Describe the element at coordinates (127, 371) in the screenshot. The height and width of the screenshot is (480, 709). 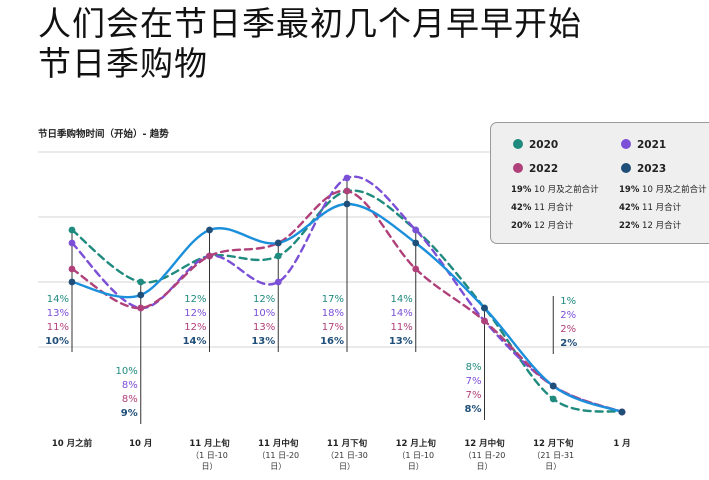
I see `data-label-2020: 10%` at that location.